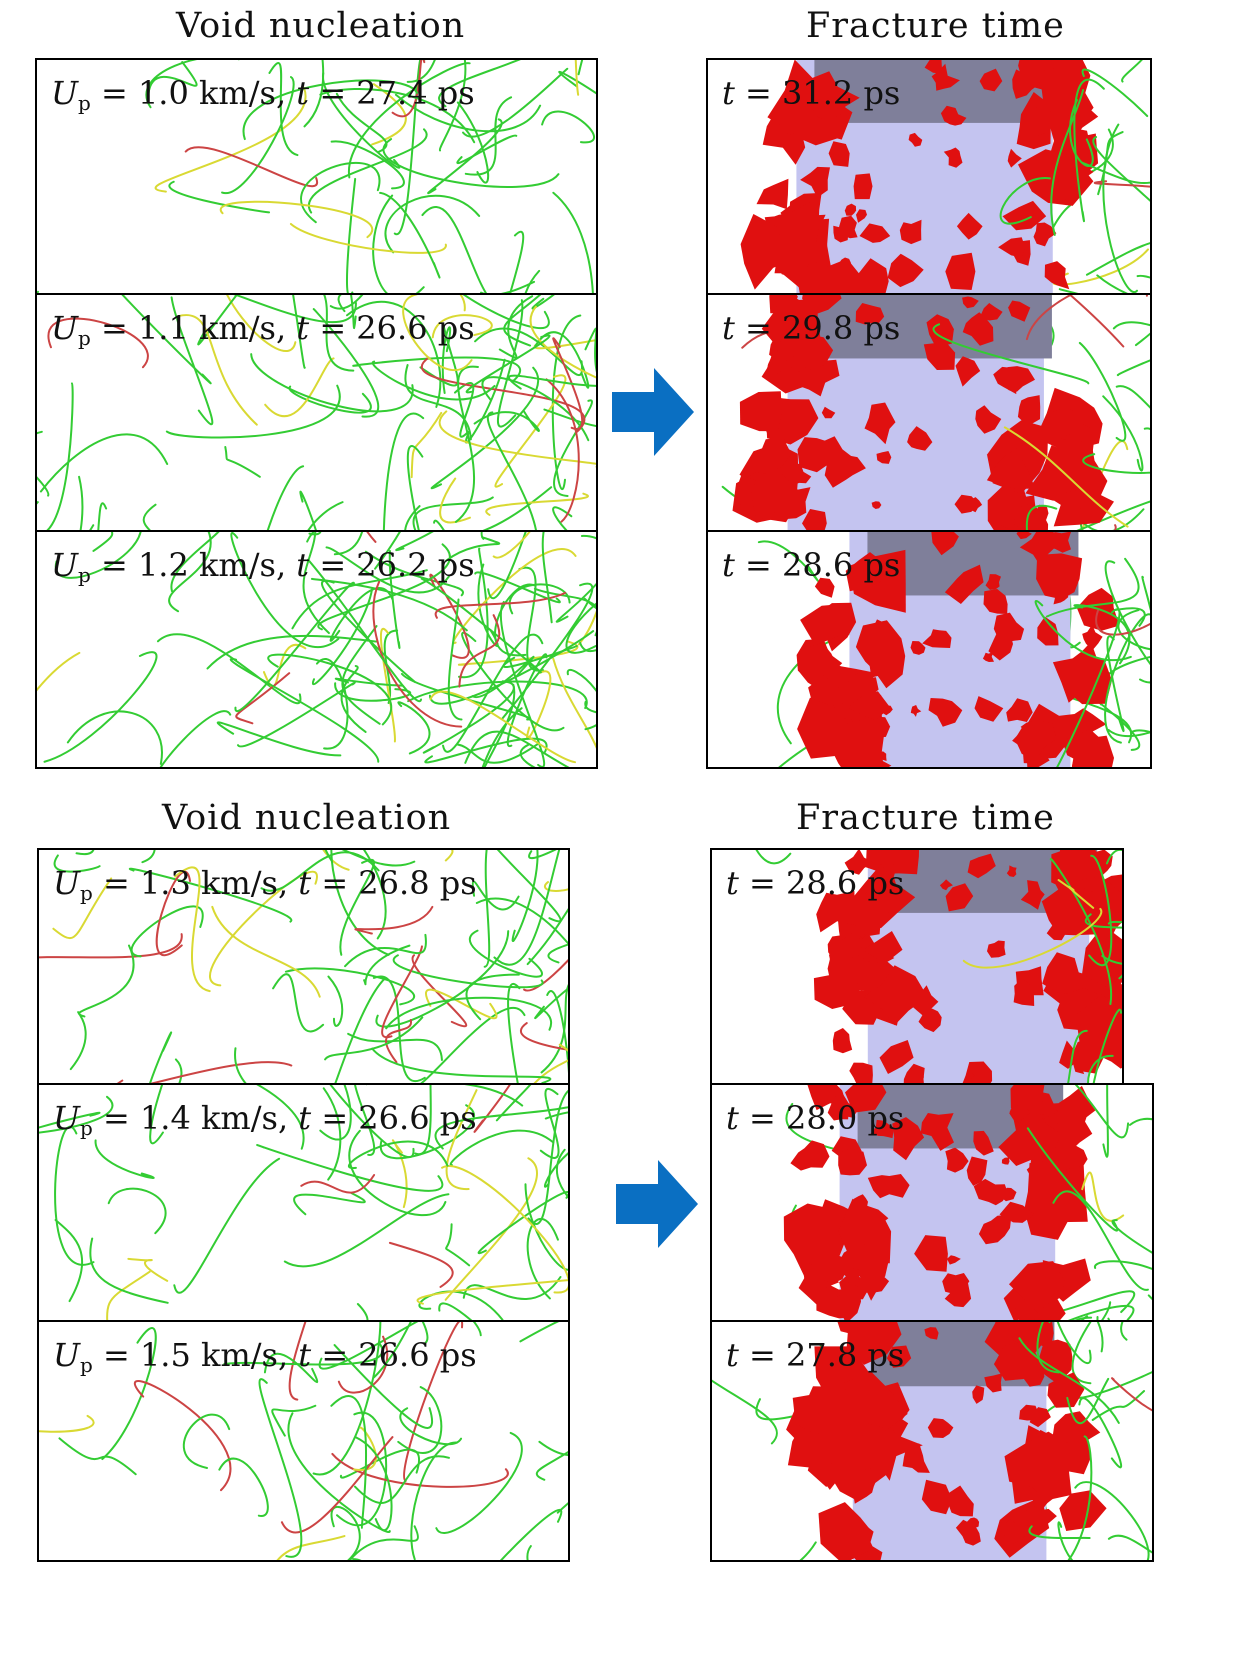 The width and height of the screenshot is (1260, 1669). Describe the element at coordinates (307, 818) in the screenshot. I see `heading-void-nucleation-2: Void nucleation` at that location.